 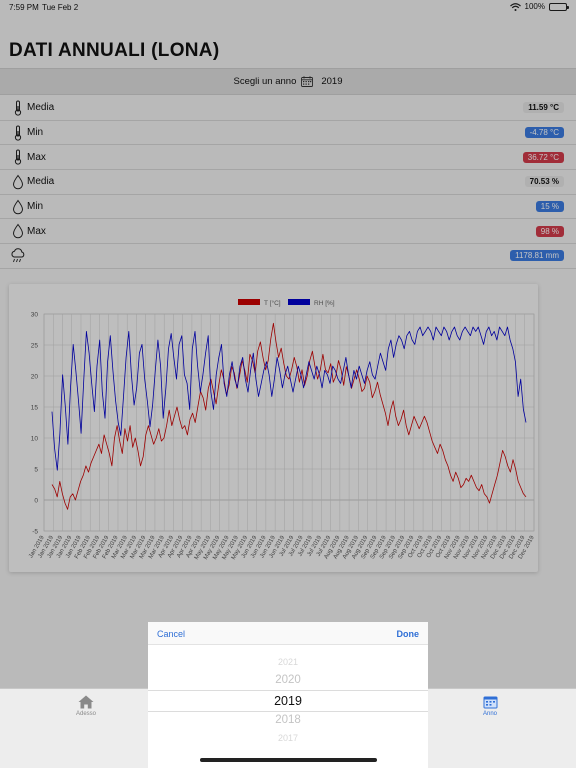 What do you see at coordinates (534, 6) in the screenshot?
I see `battery-percent: 100%` at bounding box center [534, 6].